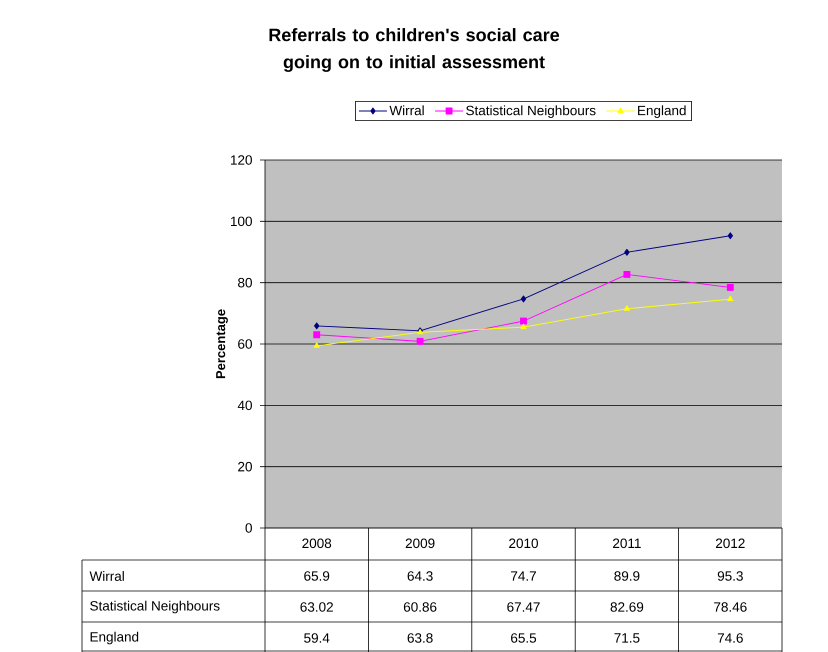  I want to click on data-label: 95.3, so click(730, 576).